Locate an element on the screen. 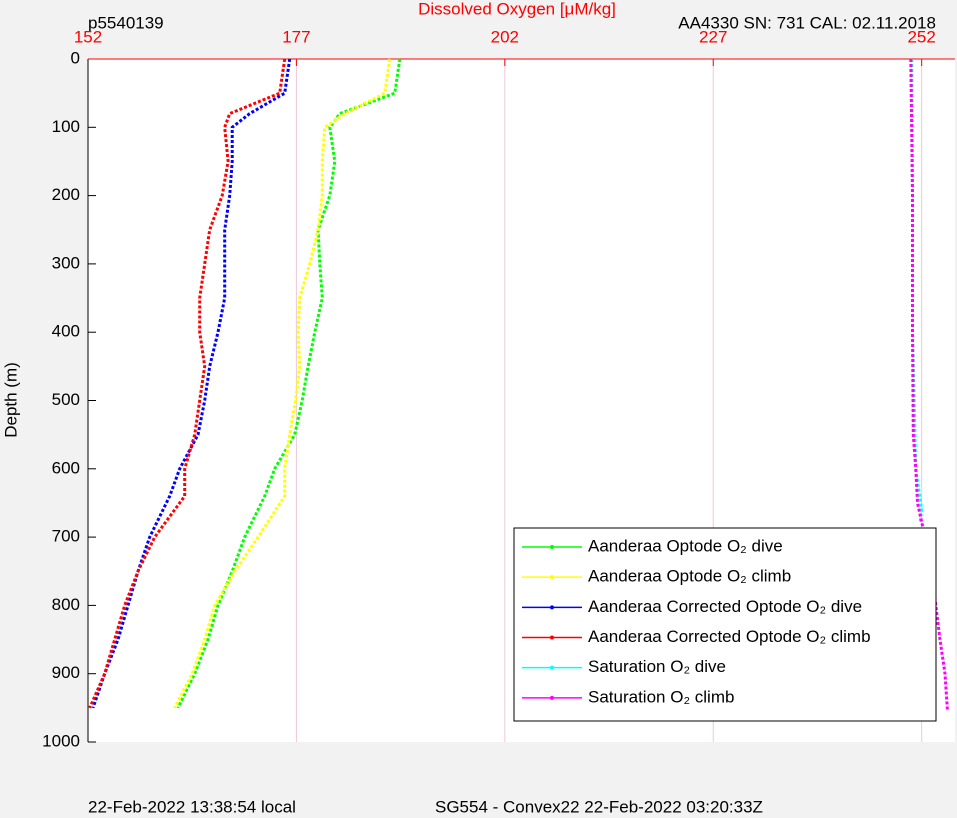 The image size is (957, 818). sensor-info: AA4330 SN: 731 CAL: 02.11.2018 is located at coordinates (807, 22).